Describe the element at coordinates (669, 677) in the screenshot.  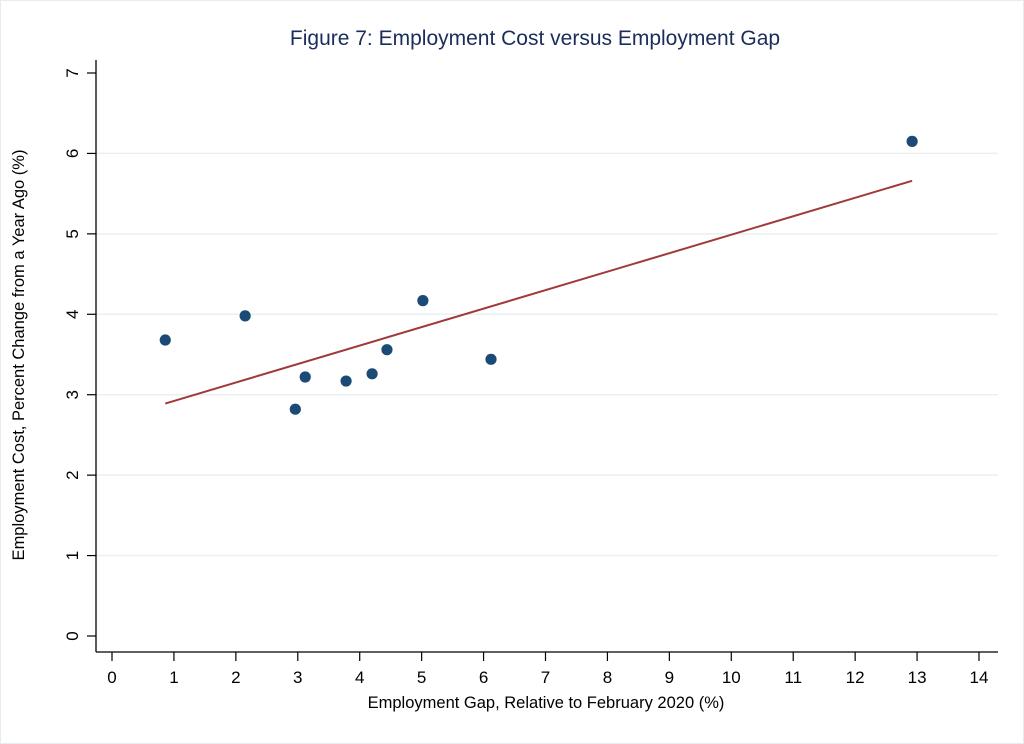
I see `x-tick-label: 9` at that location.